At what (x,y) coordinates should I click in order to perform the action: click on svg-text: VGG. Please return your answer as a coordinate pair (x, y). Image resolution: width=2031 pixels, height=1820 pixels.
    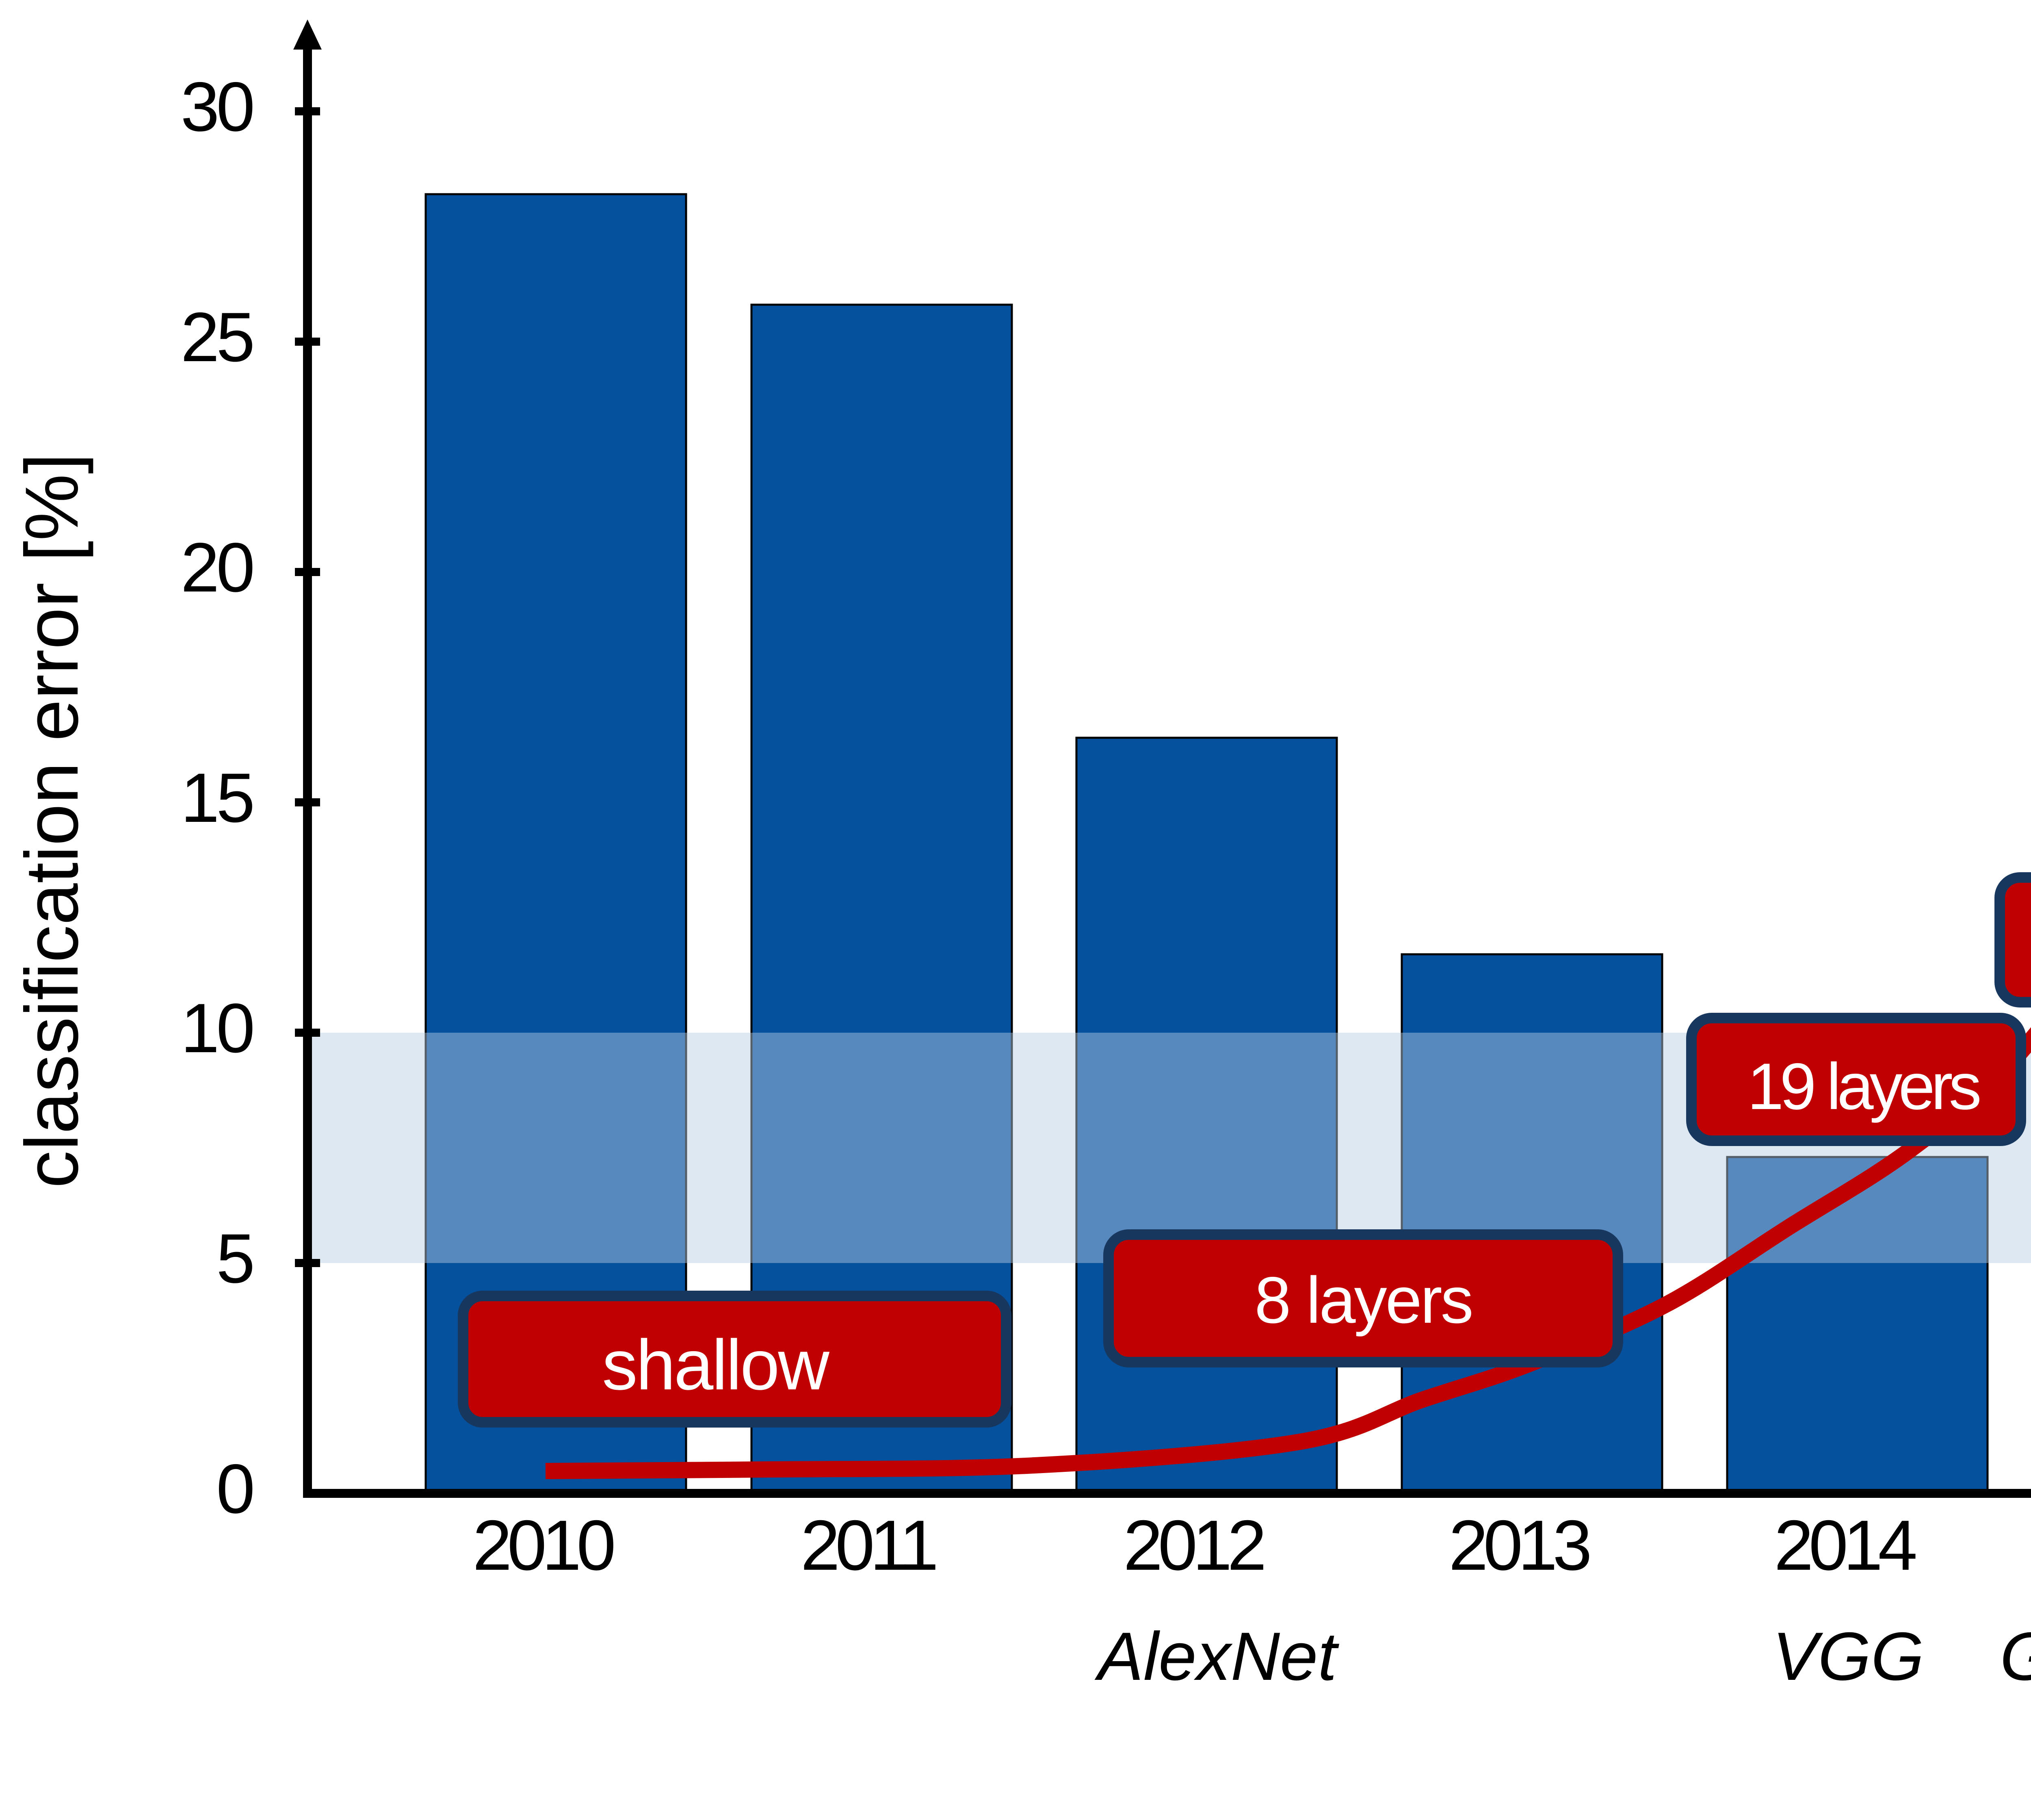
    Looking at the image, I should click on (1848, 1656).